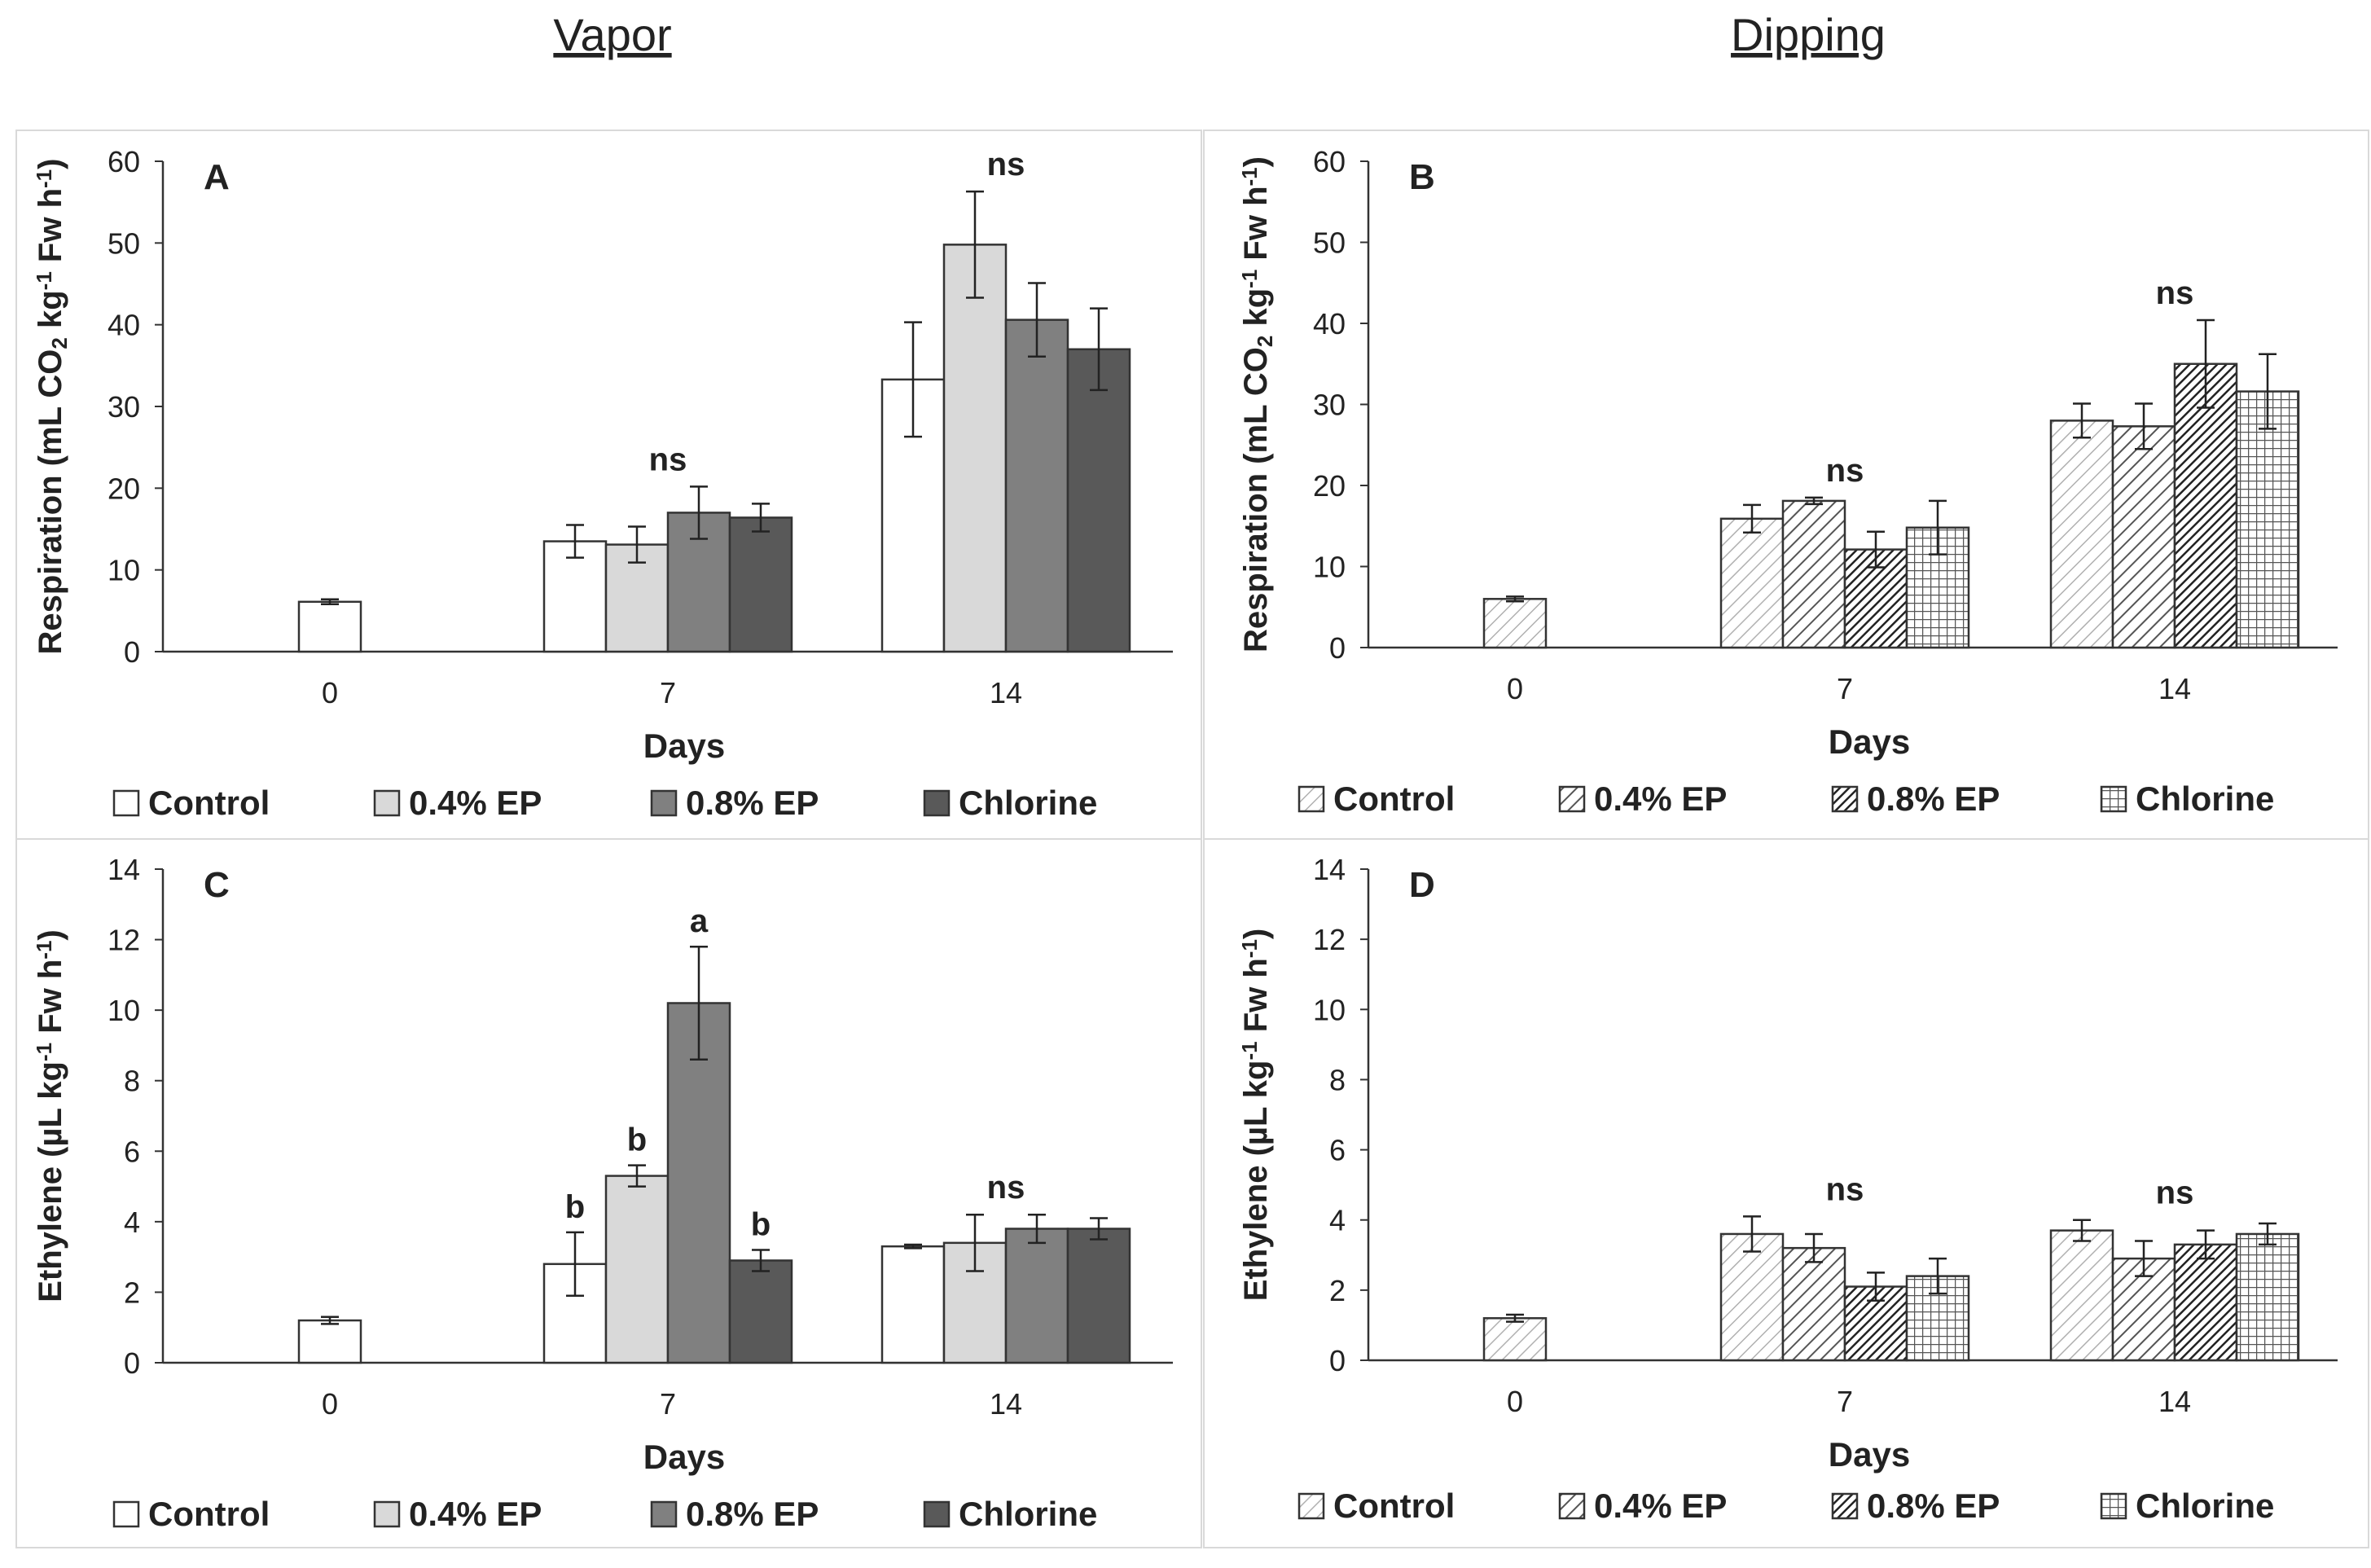 This screenshot has height=1568, width=2371. Describe the element at coordinates (1809, 34) in the screenshot. I see `header-dipping: Dipping` at that location.